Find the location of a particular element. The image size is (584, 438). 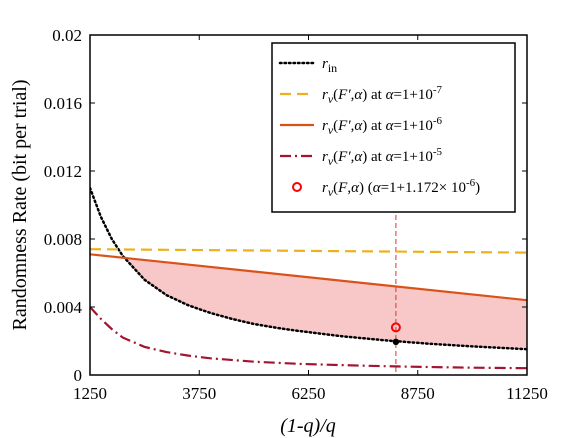

y-tick-label: 0.008 is located at coordinates (63, 239).